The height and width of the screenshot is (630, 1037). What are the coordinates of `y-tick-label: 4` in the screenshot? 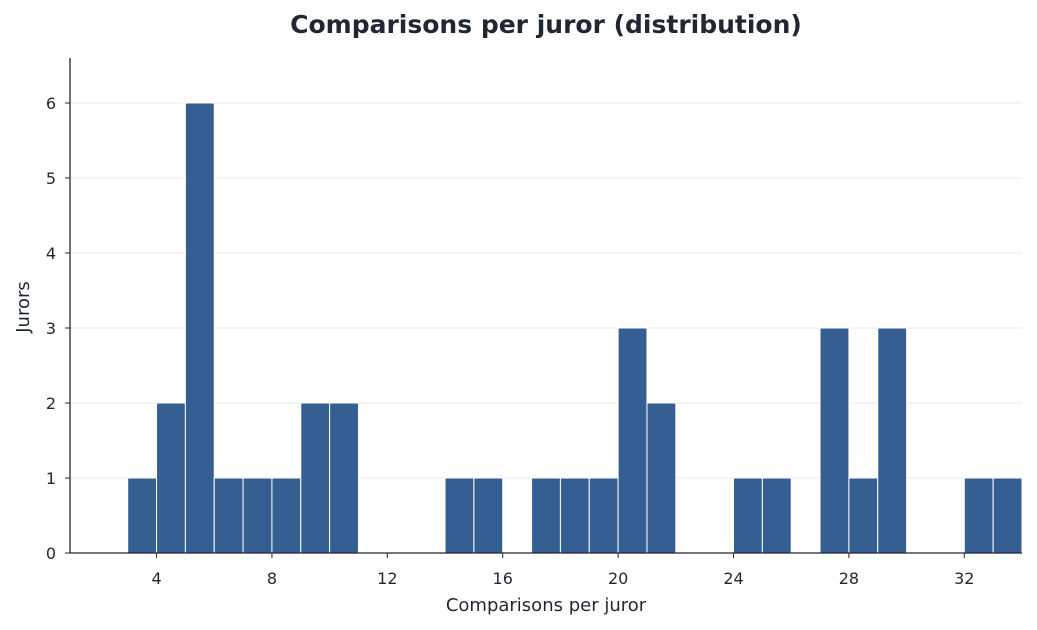 It's located at (51, 253).